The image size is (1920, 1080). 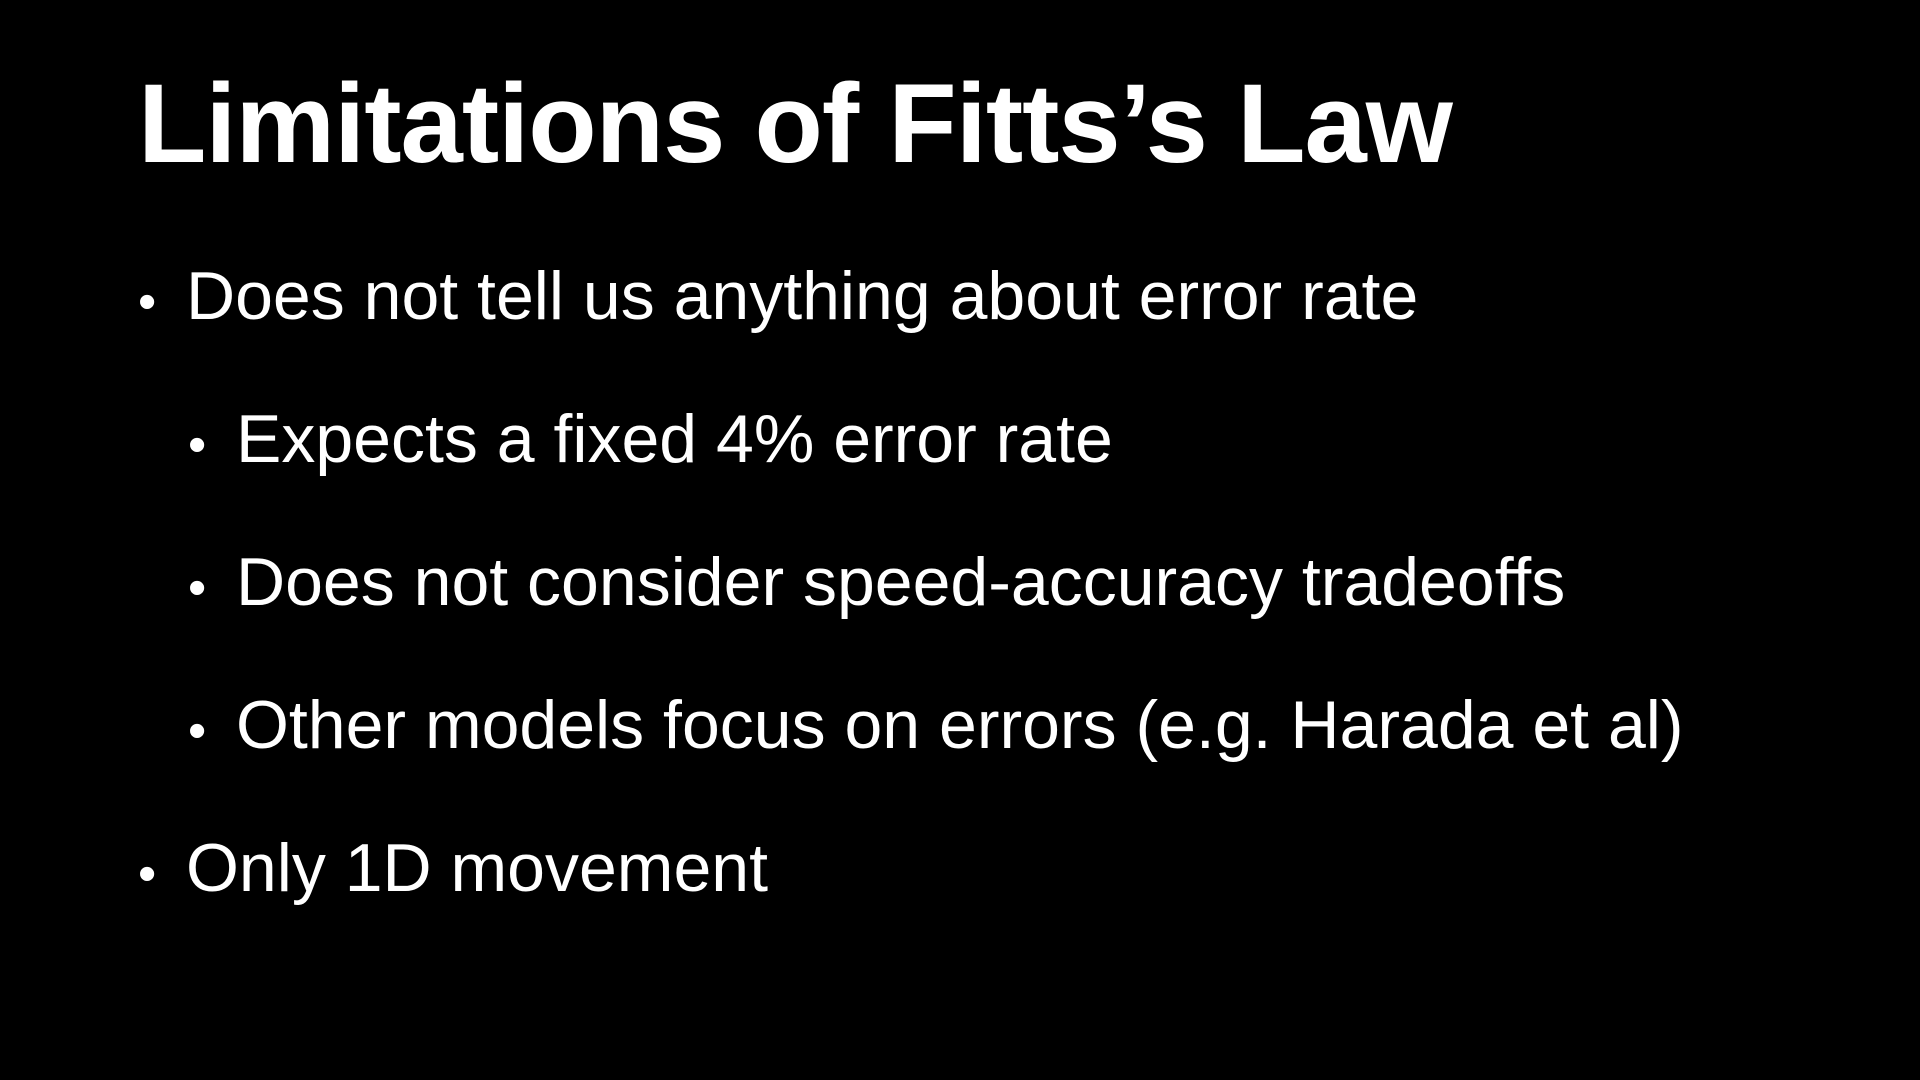 I want to click on bullet-text: Expects a fixed 4% error rate, so click(x=674, y=439).